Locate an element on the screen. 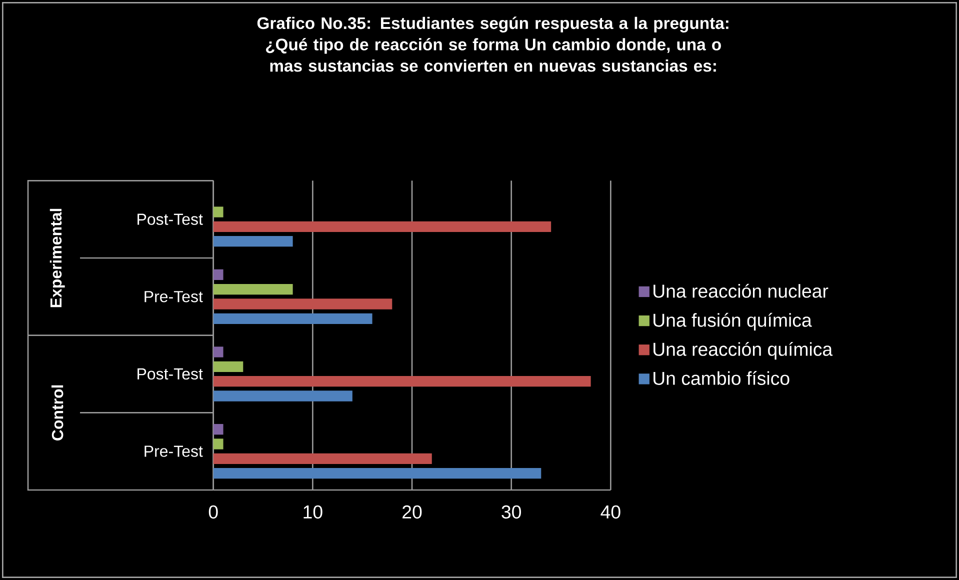  legend-label: Un cambio físico is located at coordinates (722, 378).